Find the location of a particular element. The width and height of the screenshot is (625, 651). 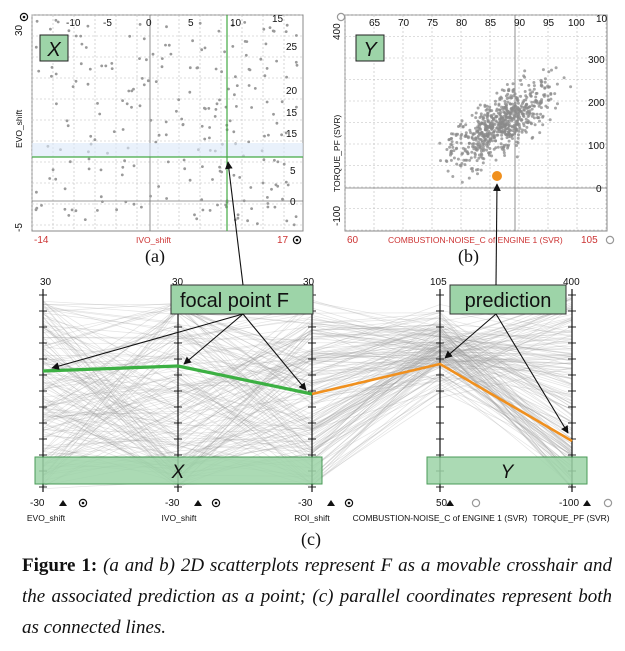

band-y is located at coordinates (507, 470).